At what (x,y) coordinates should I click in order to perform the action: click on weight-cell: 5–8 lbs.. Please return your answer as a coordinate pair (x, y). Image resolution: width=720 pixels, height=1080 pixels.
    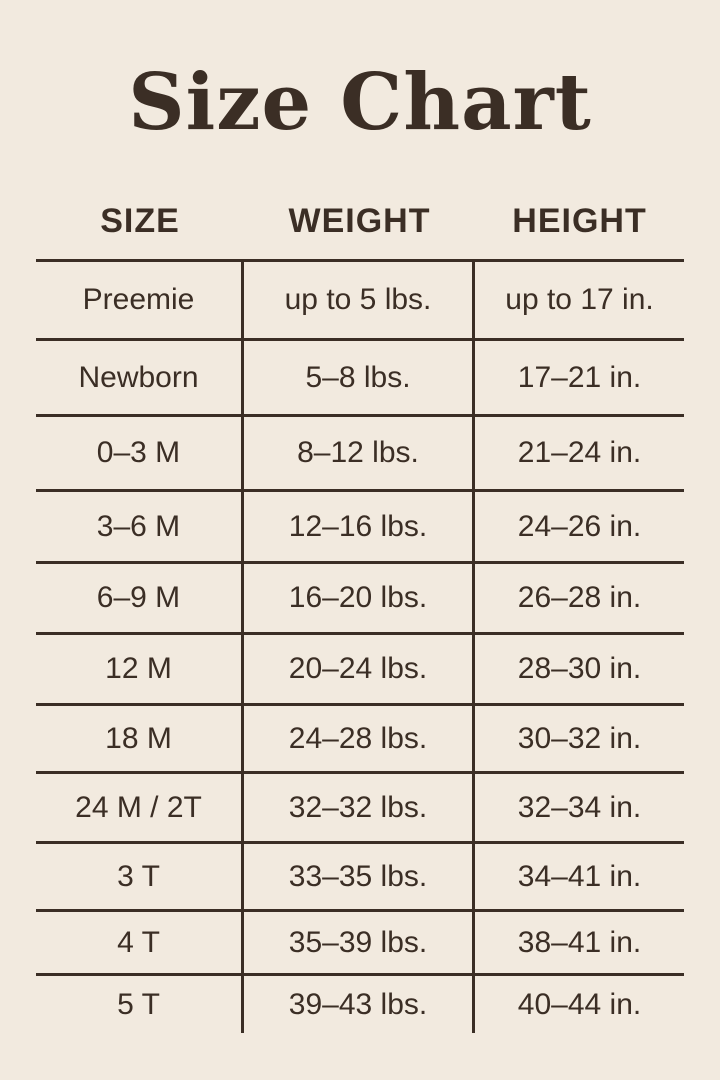
    Looking at the image, I should click on (359, 377).